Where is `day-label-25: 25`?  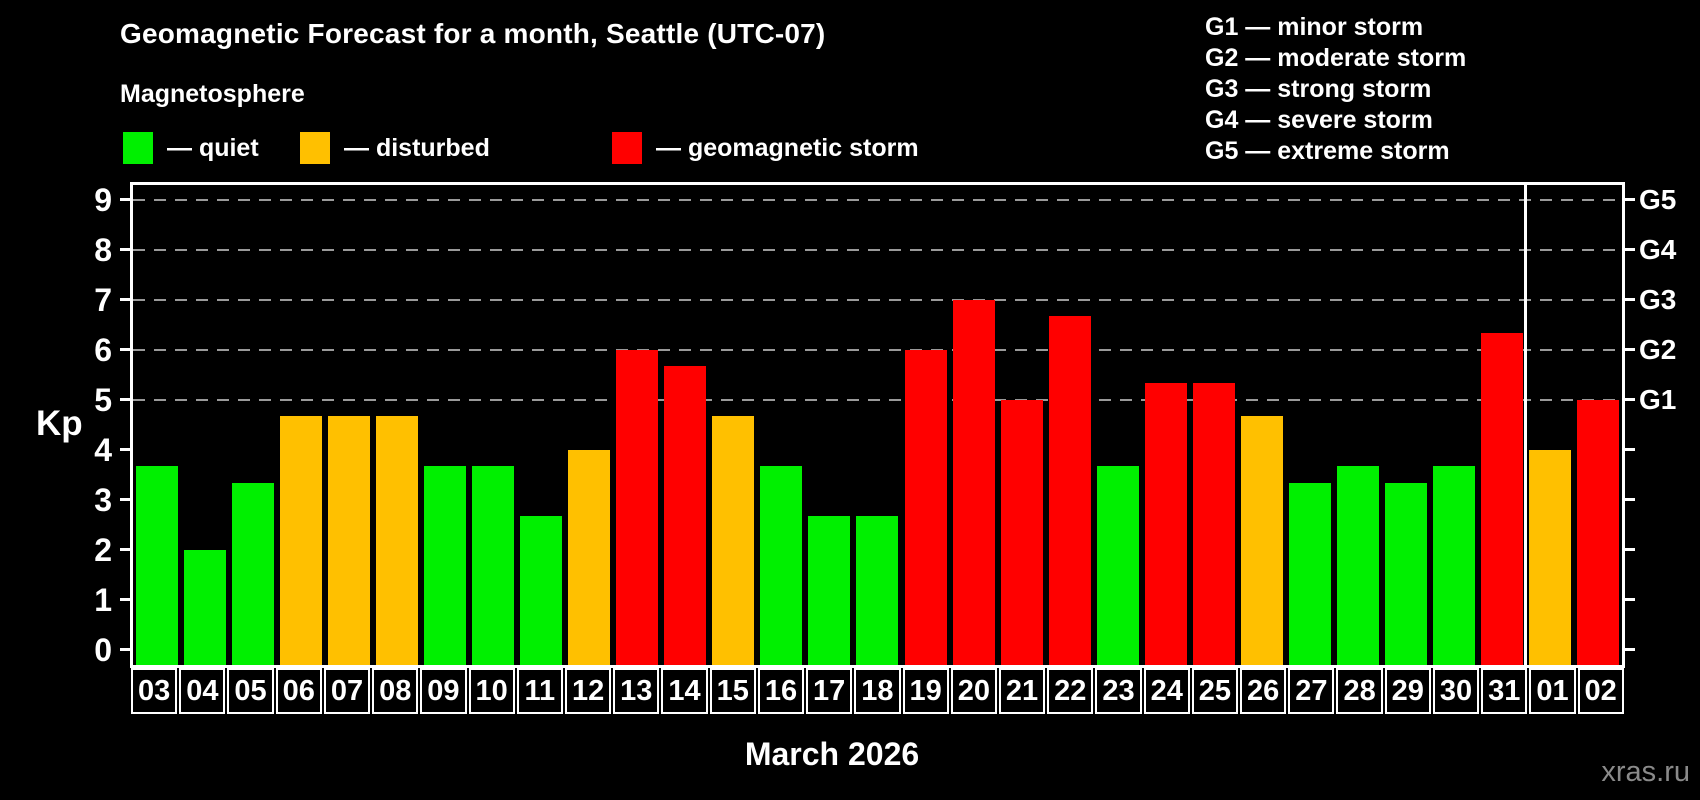
day-label-25: 25 is located at coordinates (1215, 691).